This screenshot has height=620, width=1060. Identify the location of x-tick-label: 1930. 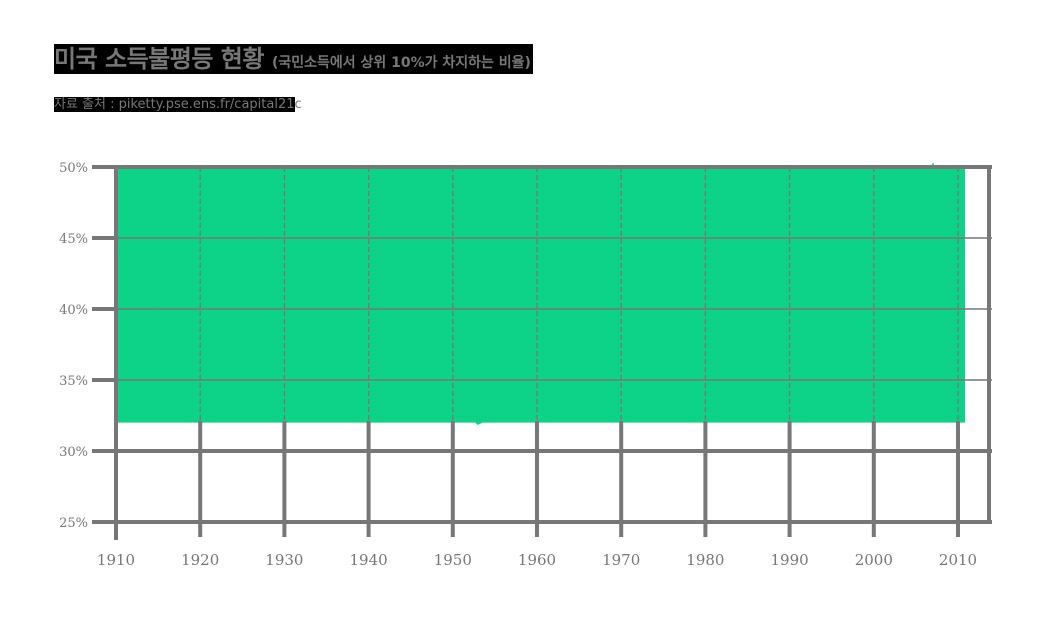
(284, 560).